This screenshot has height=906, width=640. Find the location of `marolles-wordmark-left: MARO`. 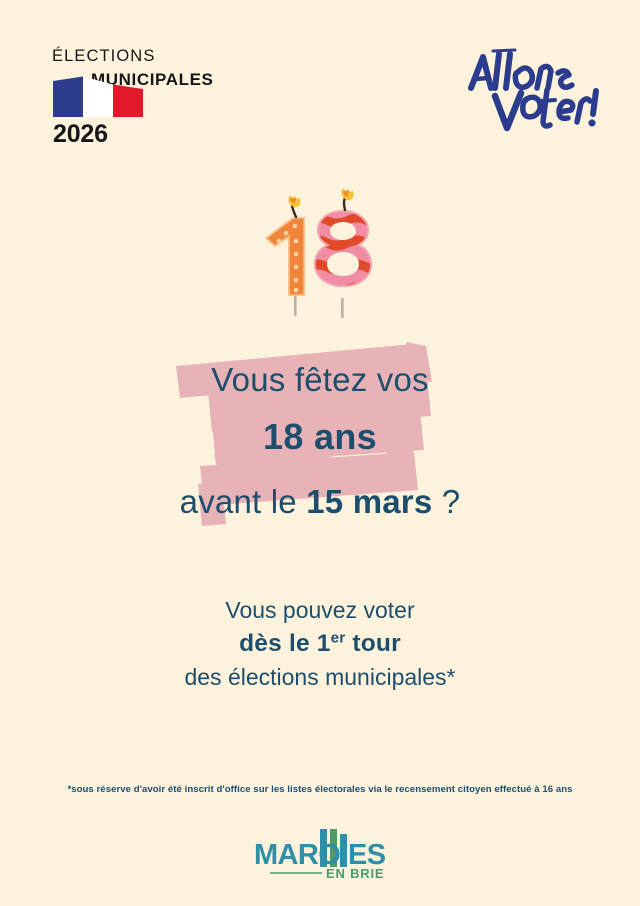

marolles-wordmark-left: MARO is located at coordinates (297, 855).